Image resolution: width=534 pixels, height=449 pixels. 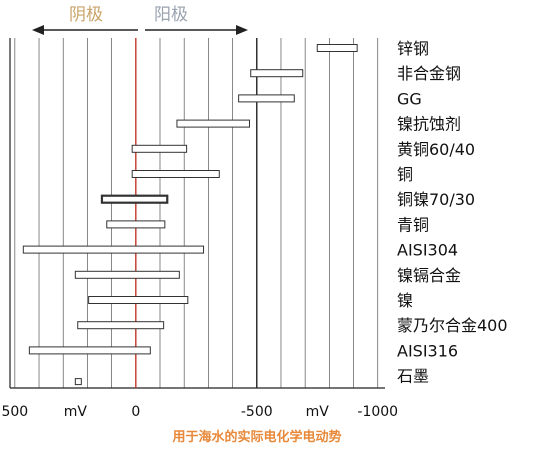 What do you see at coordinates (140, 20) in the screenshot?
I see `direction-header: 阴极 阳极` at bounding box center [140, 20].